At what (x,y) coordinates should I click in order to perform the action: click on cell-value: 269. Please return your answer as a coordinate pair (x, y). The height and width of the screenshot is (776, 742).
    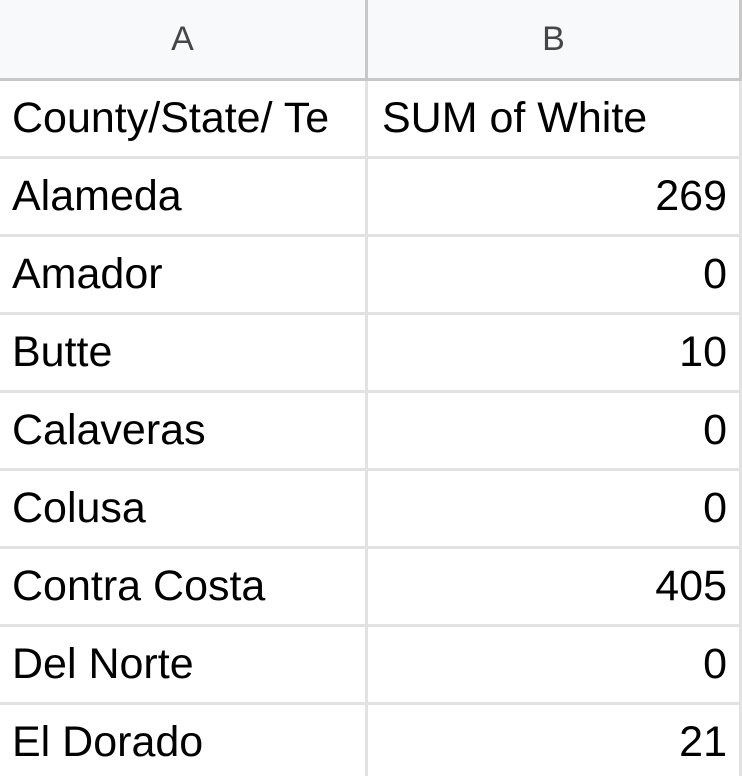
    Looking at the image, I should click on (555, 196).